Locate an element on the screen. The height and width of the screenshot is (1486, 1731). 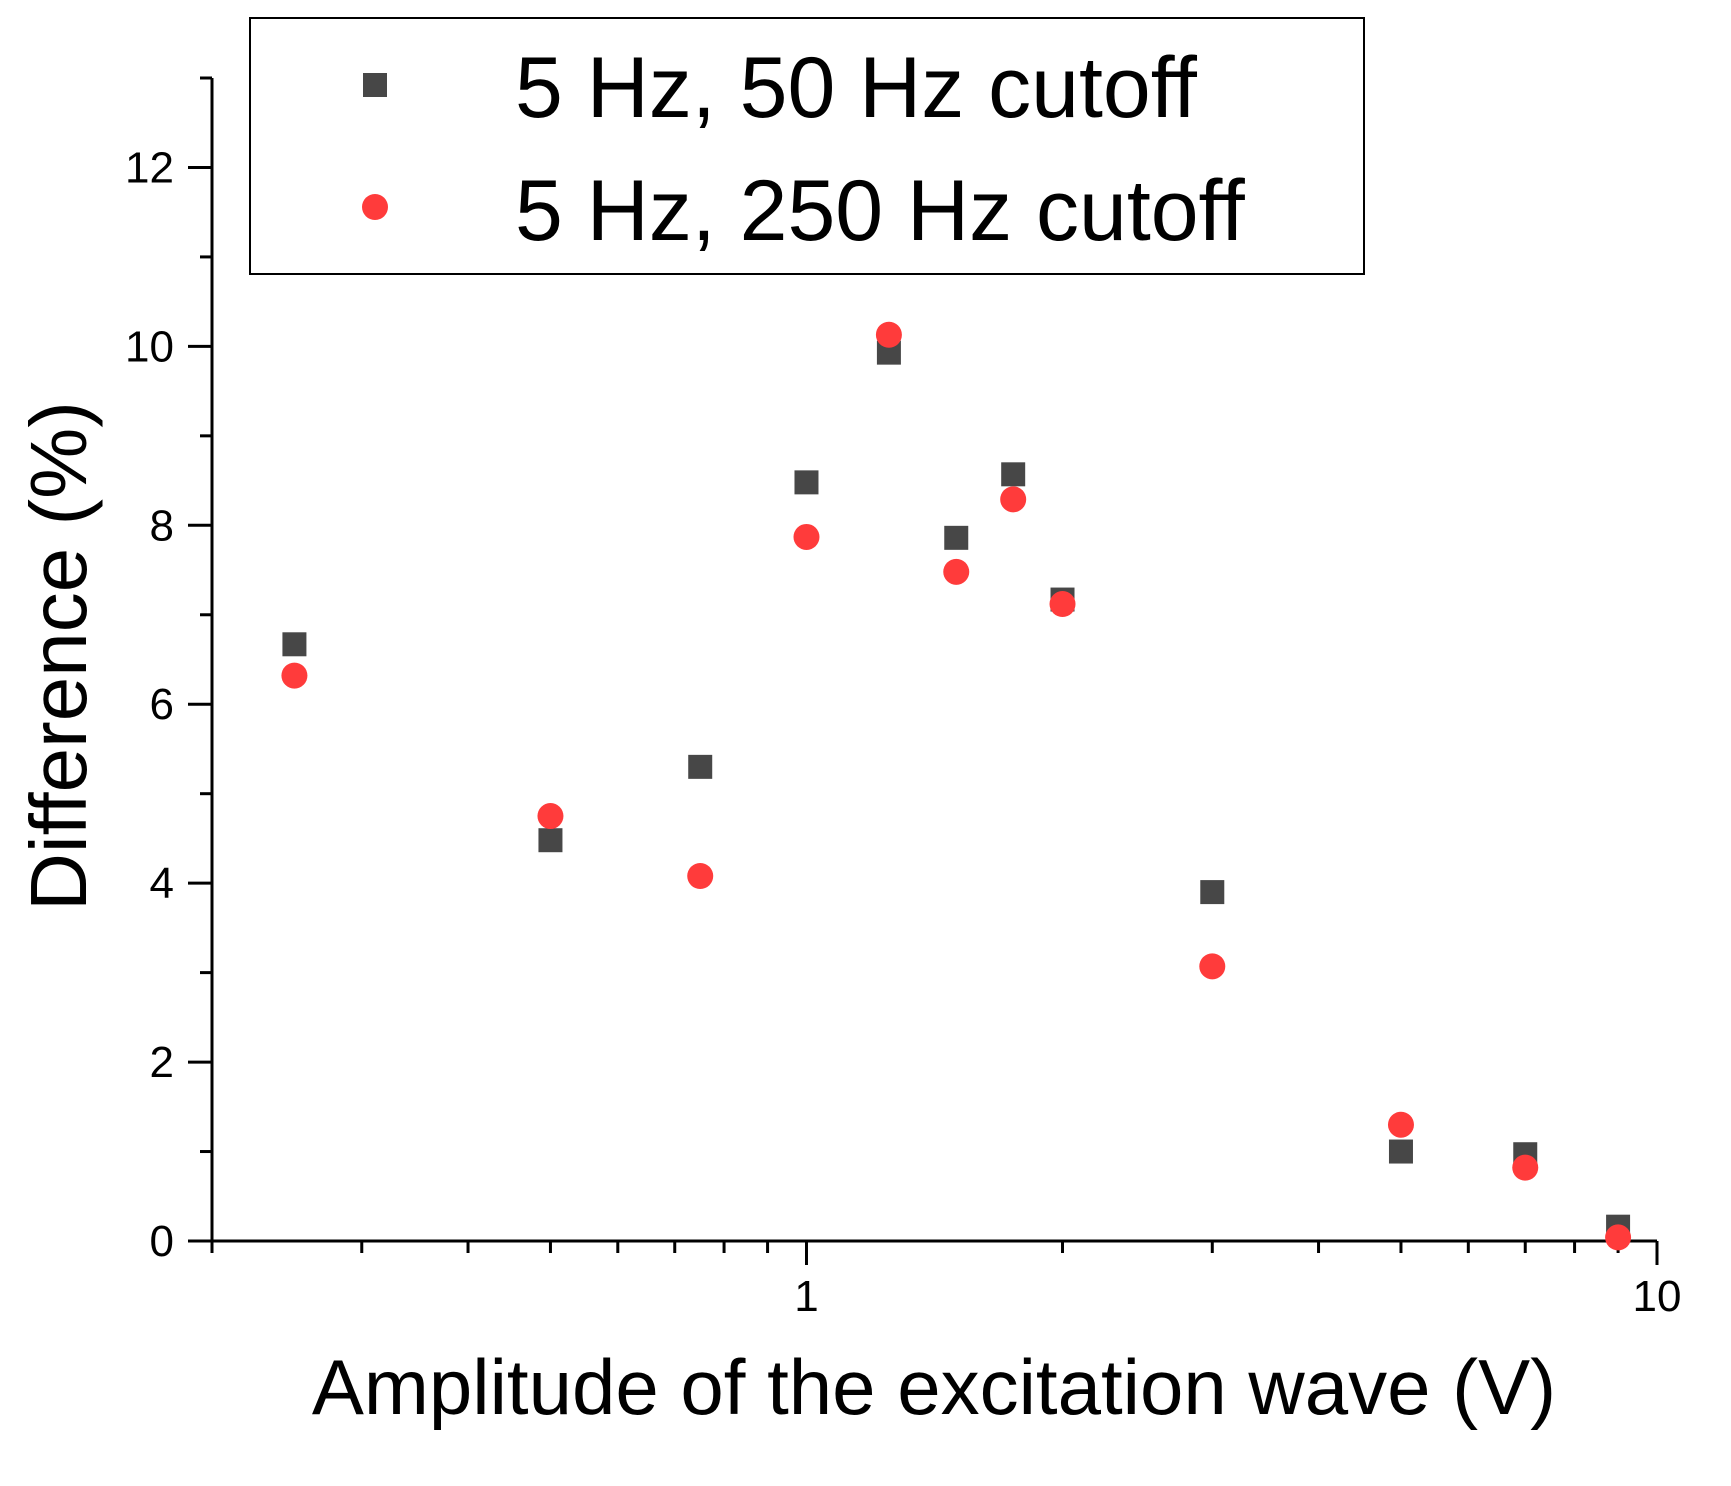
y-tick-label: 8 is located at coordinates (162, 525).